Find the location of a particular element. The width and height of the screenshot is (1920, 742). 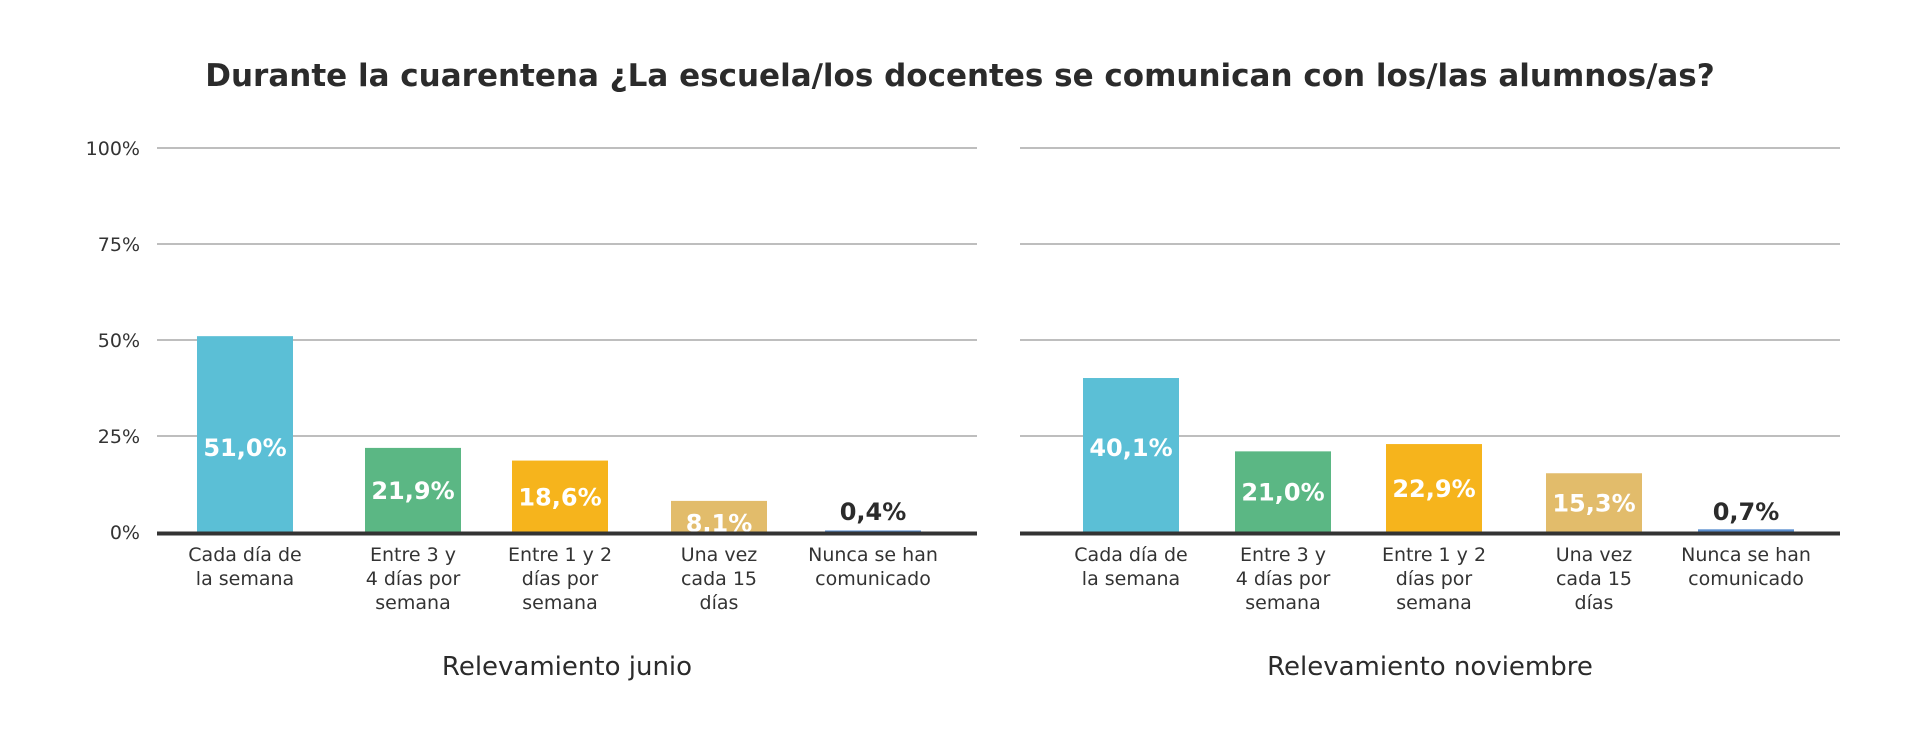

data-label: 21,0% is located at coordinates (1282, 493).